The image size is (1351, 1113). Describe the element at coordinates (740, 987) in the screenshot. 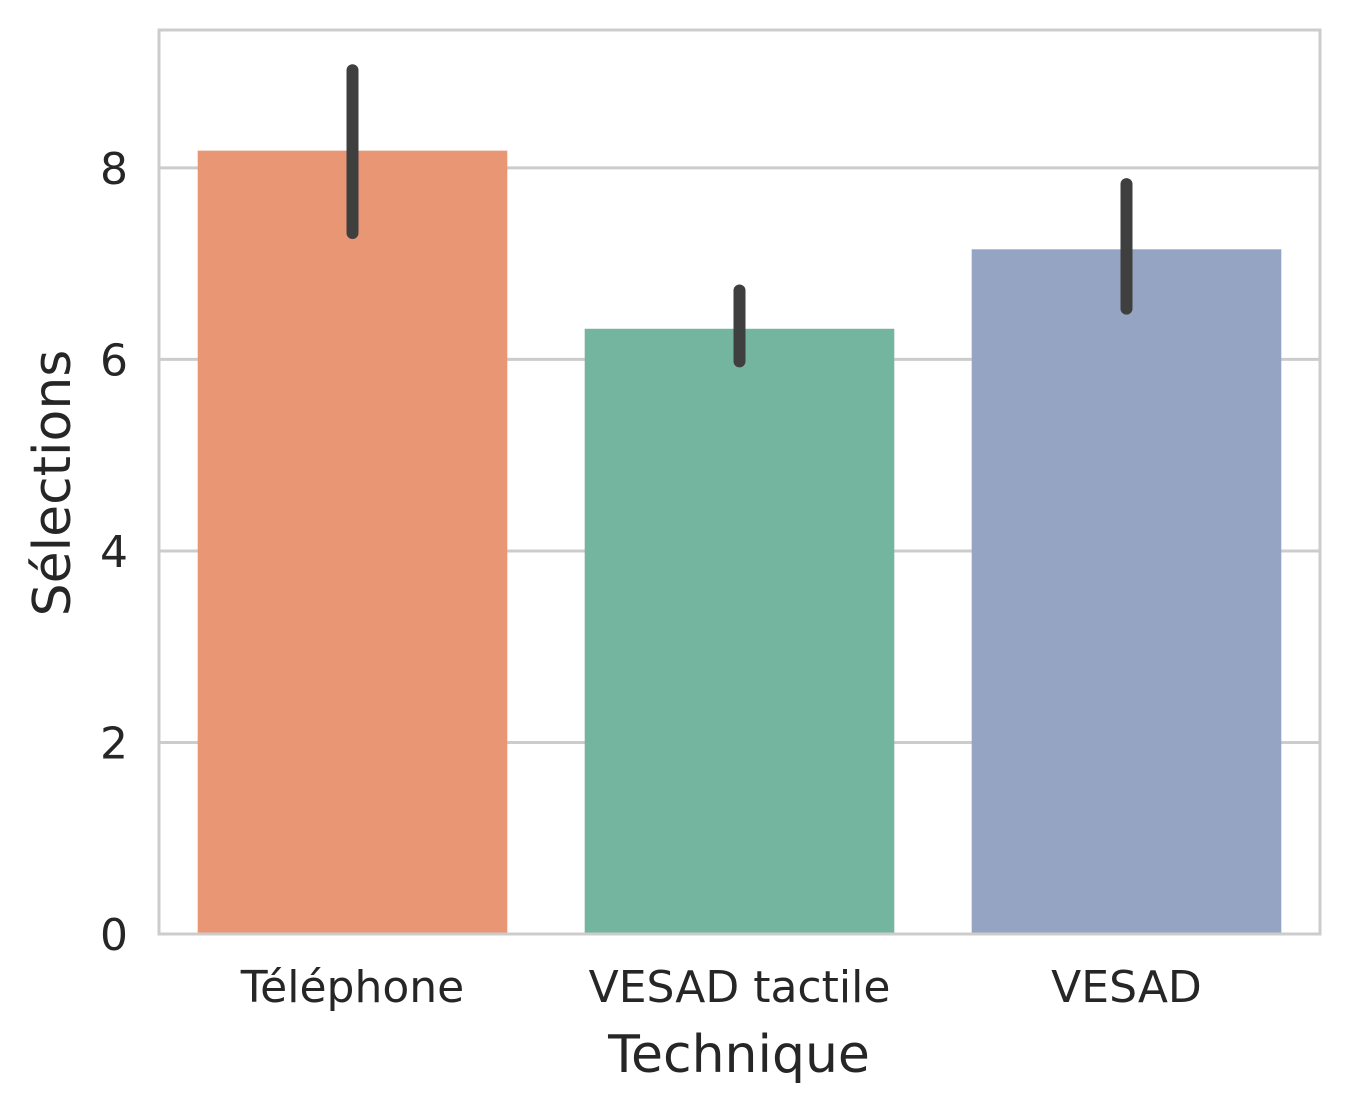

I see `x-tick-label: VESAD tactile` at that location.